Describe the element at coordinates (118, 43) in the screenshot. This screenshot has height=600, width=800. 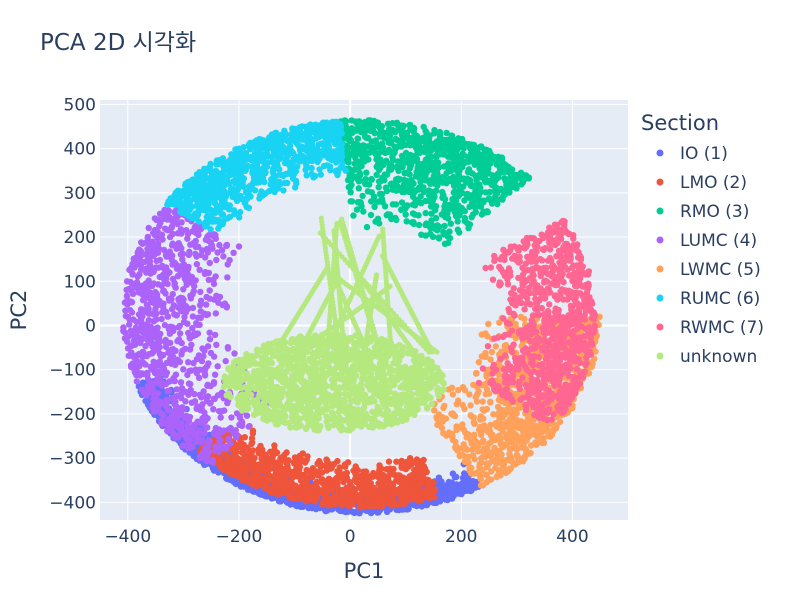
I see `chart-title: PCA 2D 시각화` at that location.